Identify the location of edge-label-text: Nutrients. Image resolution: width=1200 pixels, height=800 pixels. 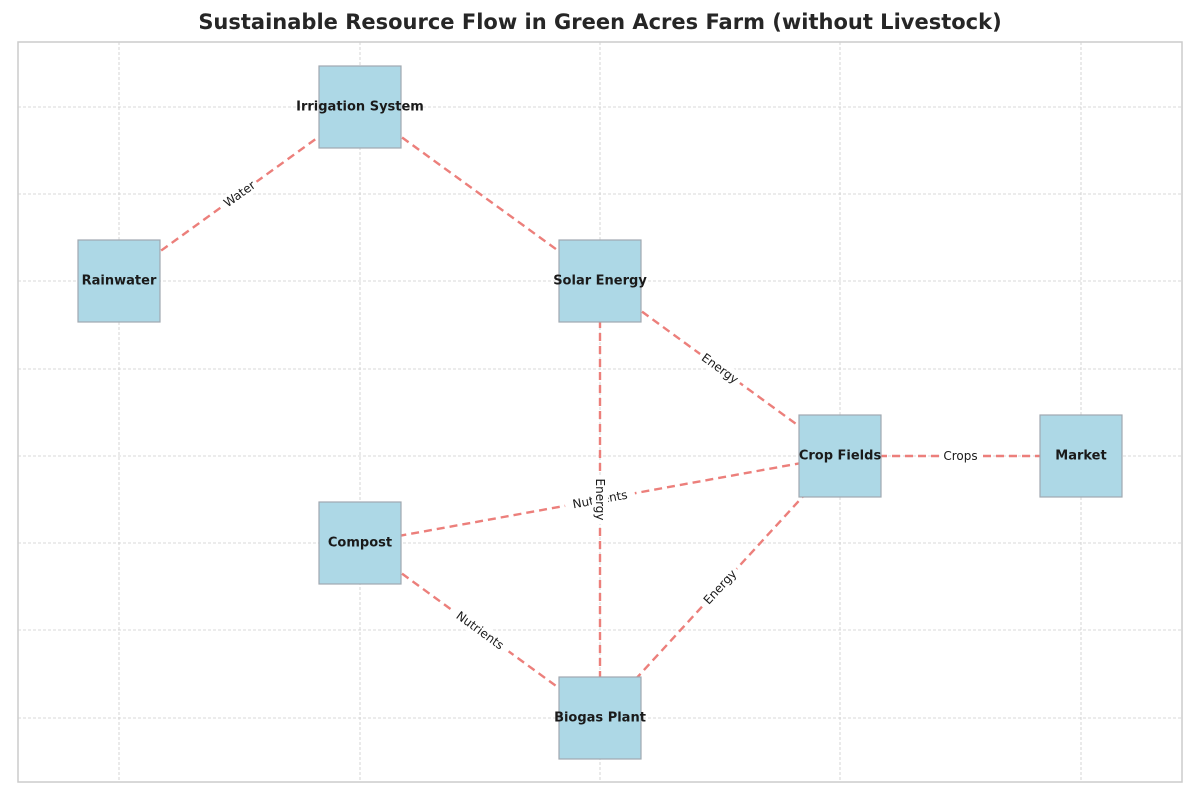
(479, 630).